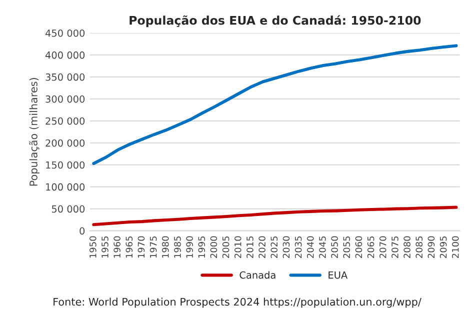 The height and width of the screenshot is (314, 474). I want to click on x-tick-label: 2005, so click(226, 247).